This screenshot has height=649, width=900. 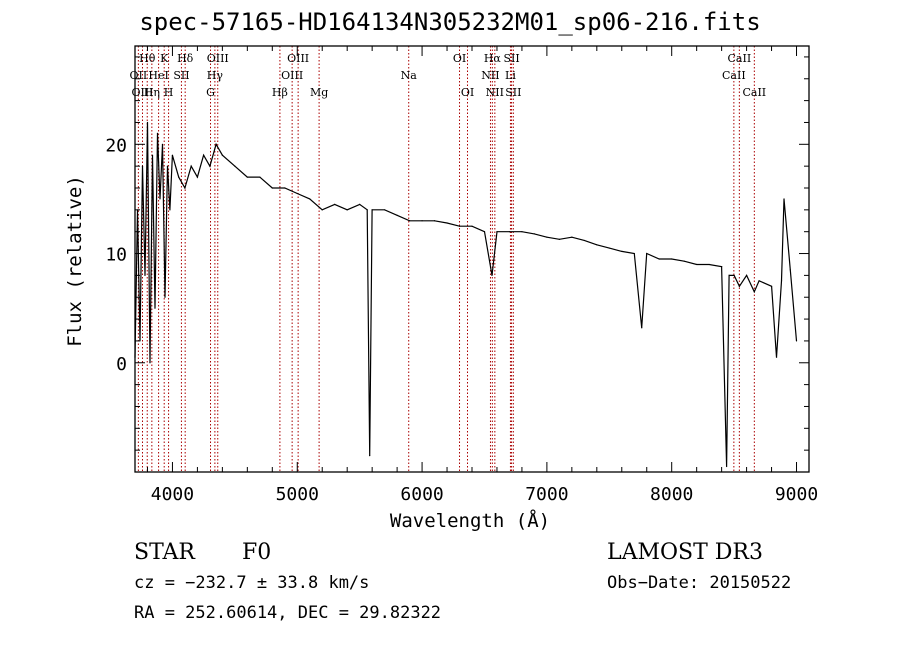 What do you see at coordinates (734, 75) in the screenshot?
I see `line-label-25: CaII` at bounding box center [734, 75].